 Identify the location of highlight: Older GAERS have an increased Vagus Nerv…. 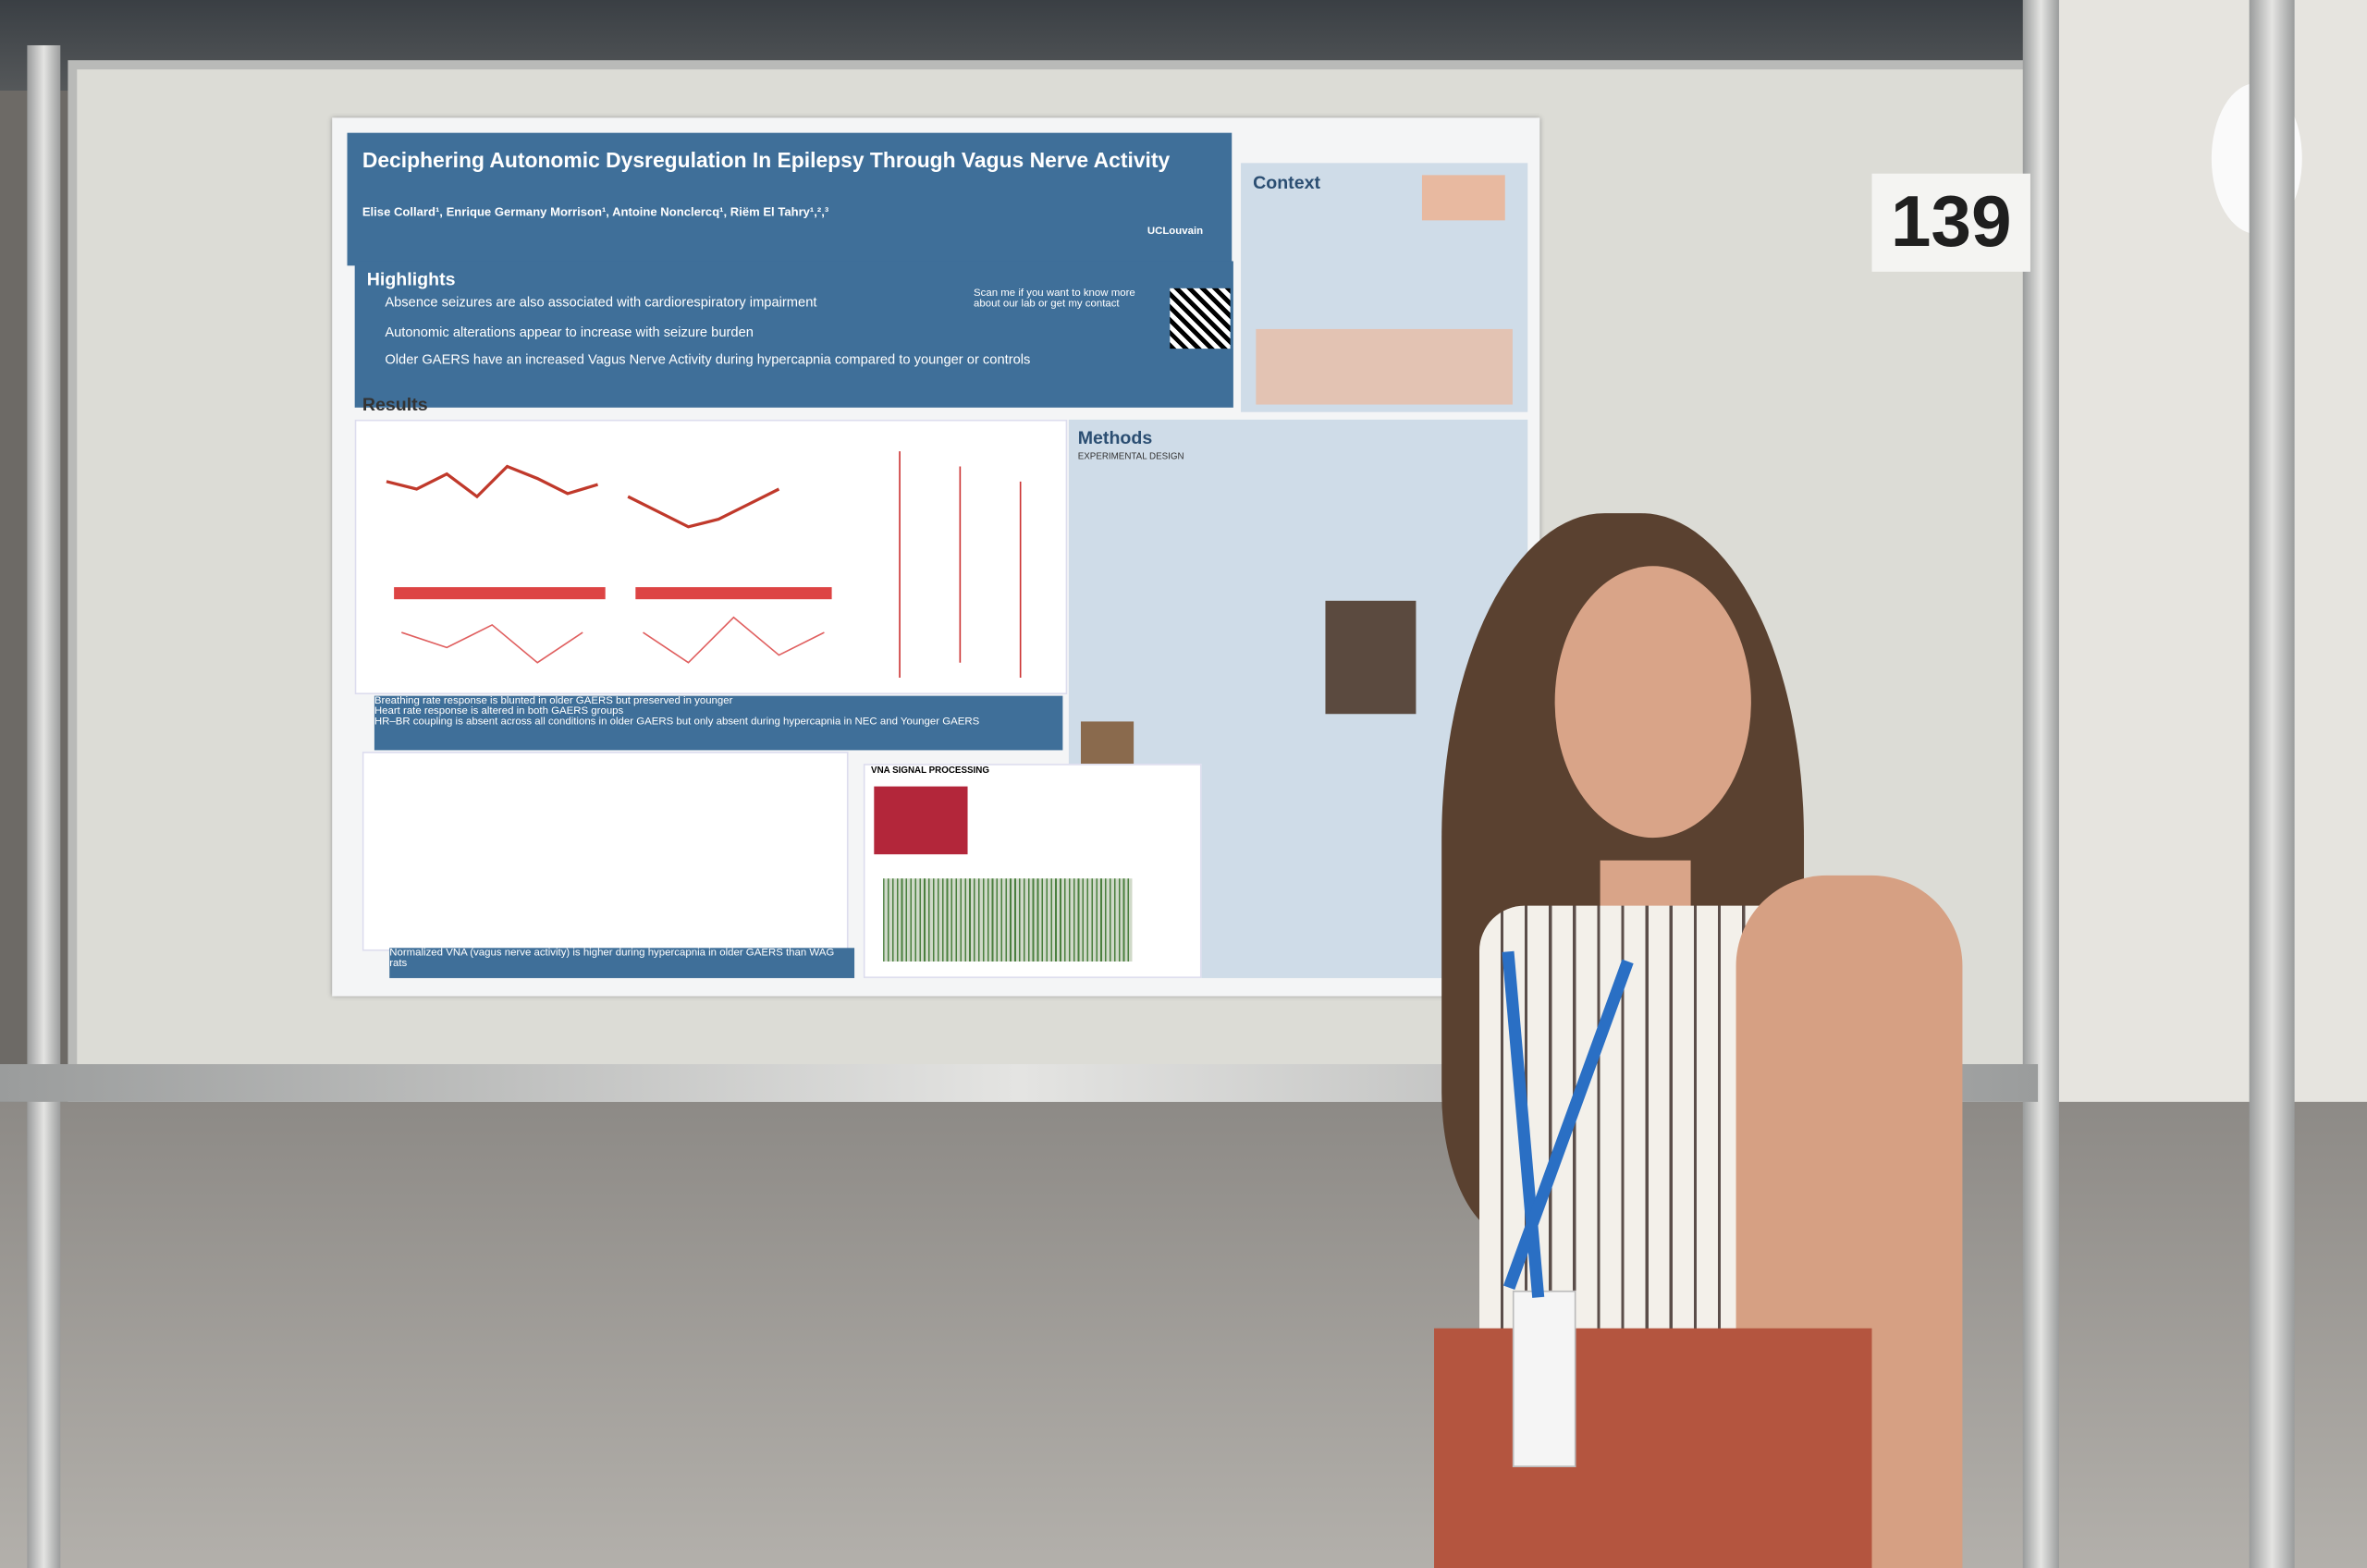
(708, 359).